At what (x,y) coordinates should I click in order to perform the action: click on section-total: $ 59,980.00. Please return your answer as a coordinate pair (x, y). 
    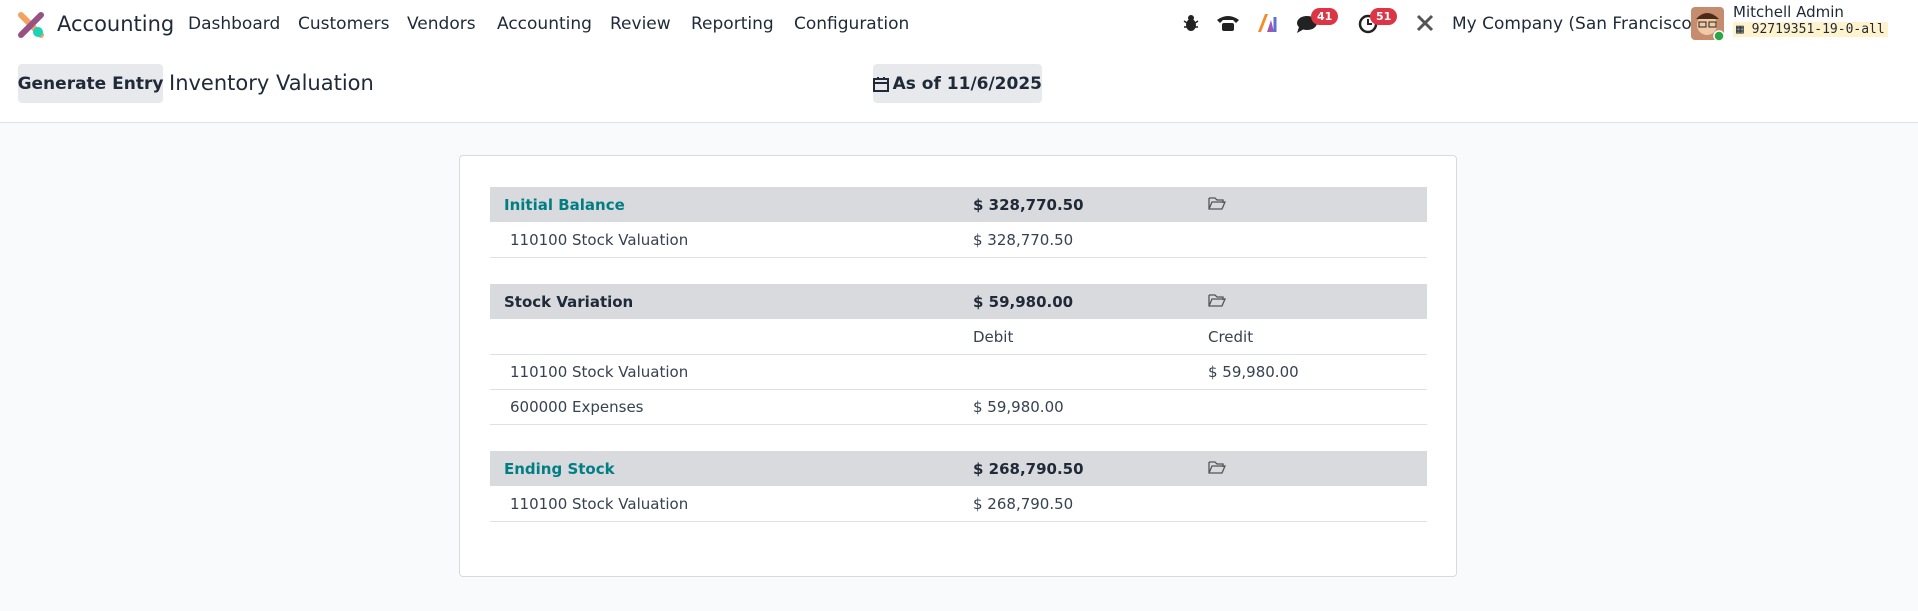
    Looking at the image, I should click on (1023, 301).